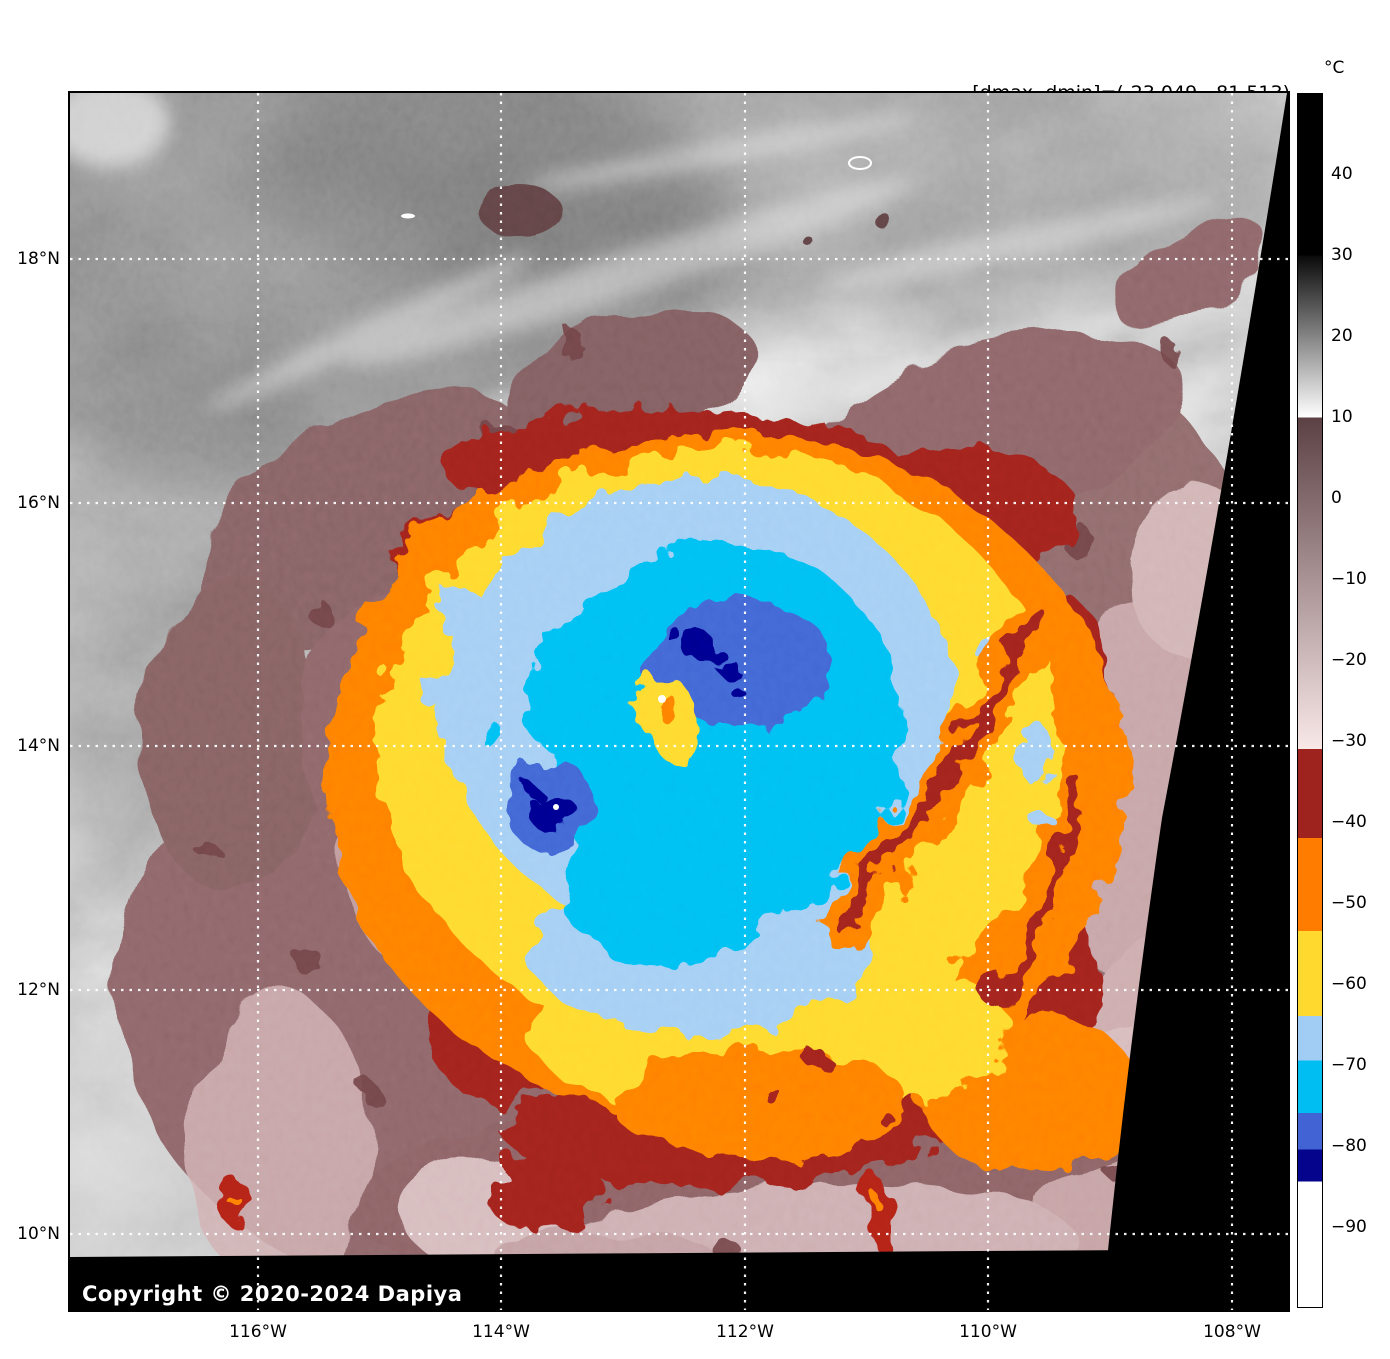  I want to click on colorbar-tick-label: −10, so click(1349, 579).